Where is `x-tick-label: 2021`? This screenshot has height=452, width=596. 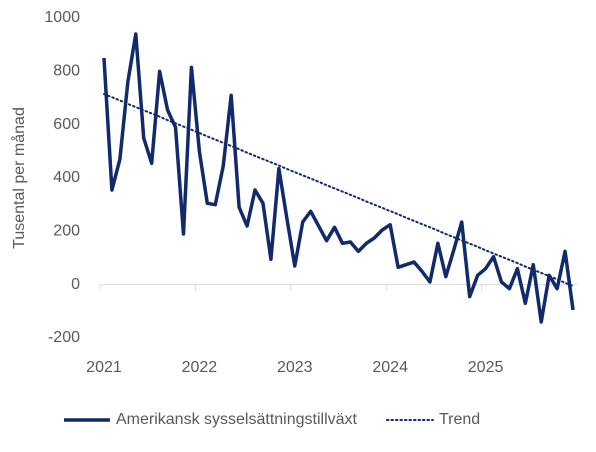
x-tick-label: 2021 is located at coordinates (104, 367).